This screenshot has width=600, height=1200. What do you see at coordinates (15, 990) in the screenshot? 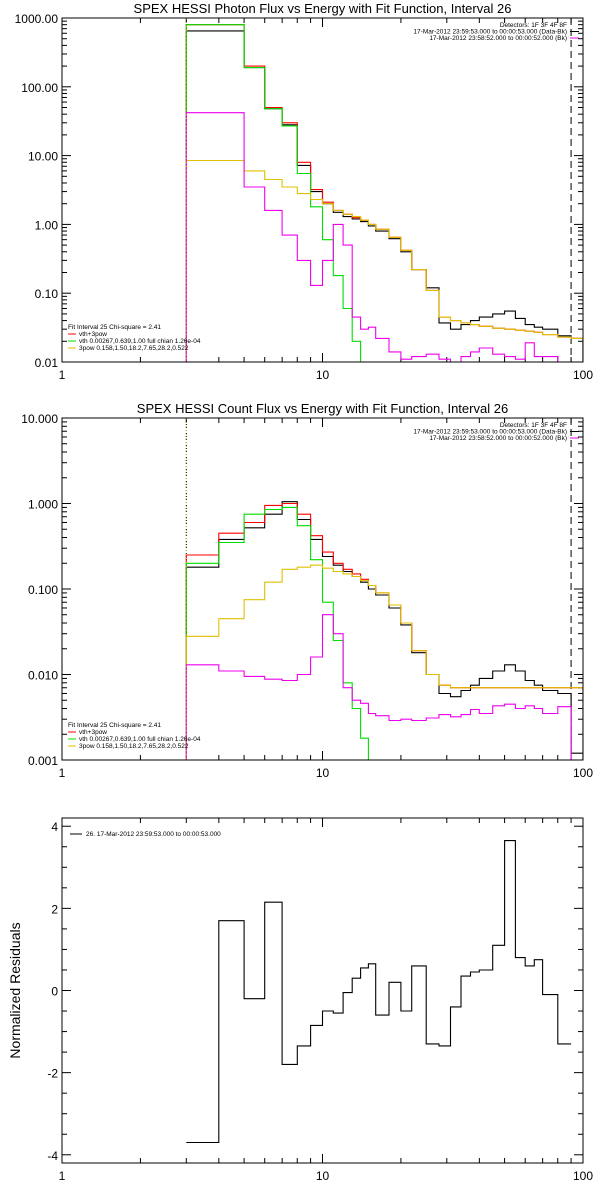
I see `y-axis-label: Normalized Residuals` at bounding box center [15, 990].